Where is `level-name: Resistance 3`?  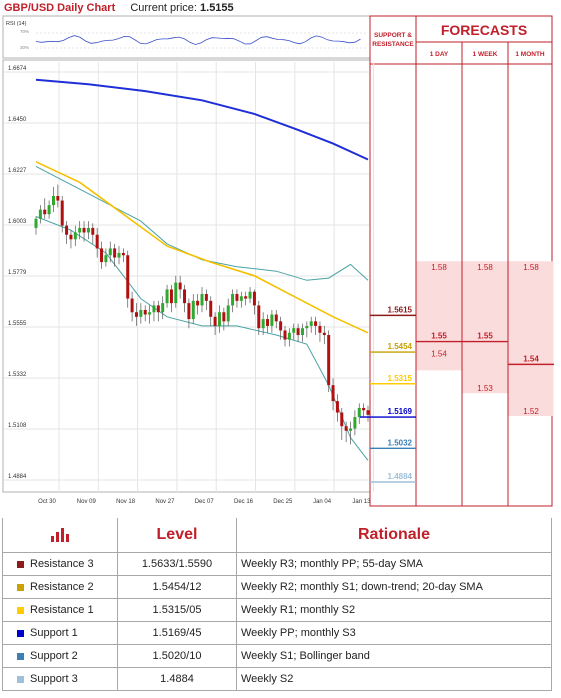 level-name: Resistance 3 is located at coordinates (62, 564).